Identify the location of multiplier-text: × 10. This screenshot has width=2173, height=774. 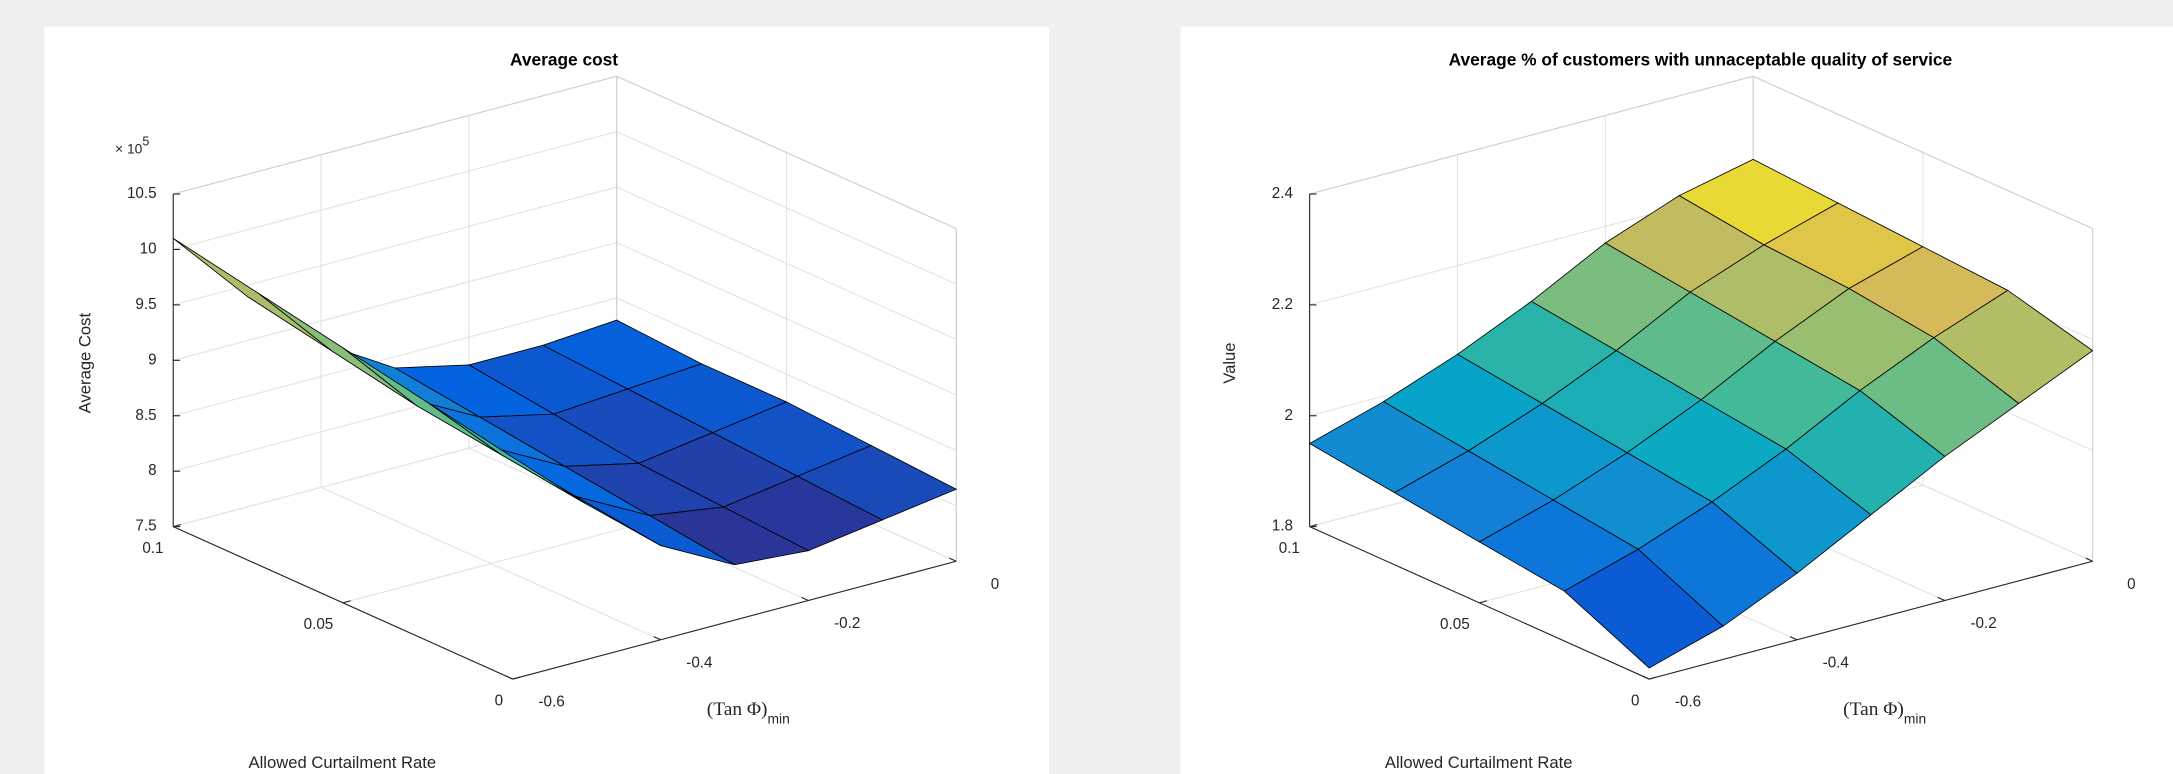
(129, 148).